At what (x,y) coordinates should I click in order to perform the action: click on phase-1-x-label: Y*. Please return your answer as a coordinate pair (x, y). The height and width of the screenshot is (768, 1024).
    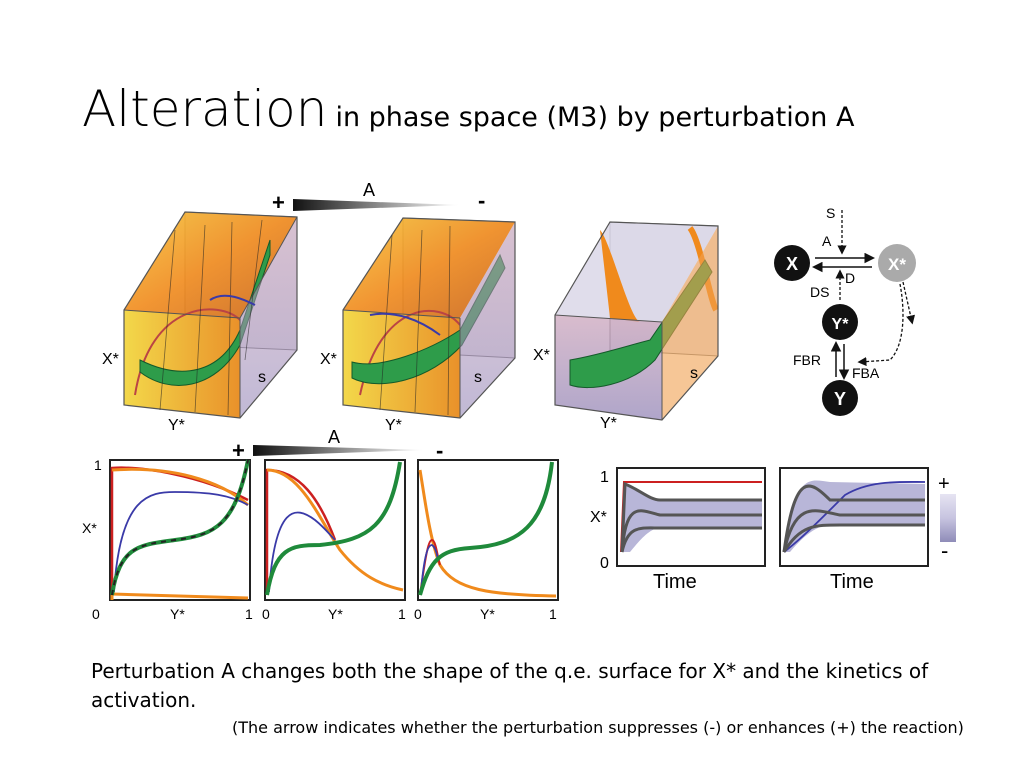
    Looking at the image, I should click on (177, 614).